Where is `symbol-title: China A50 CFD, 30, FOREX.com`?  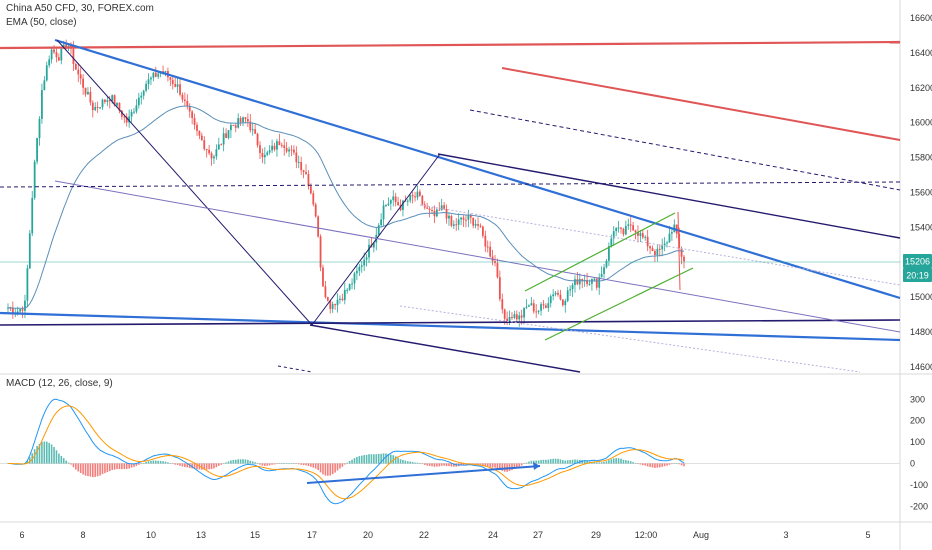
symbol-title: China A50 CFD, 30, FOREX.com is located at coordinates (80, 8).